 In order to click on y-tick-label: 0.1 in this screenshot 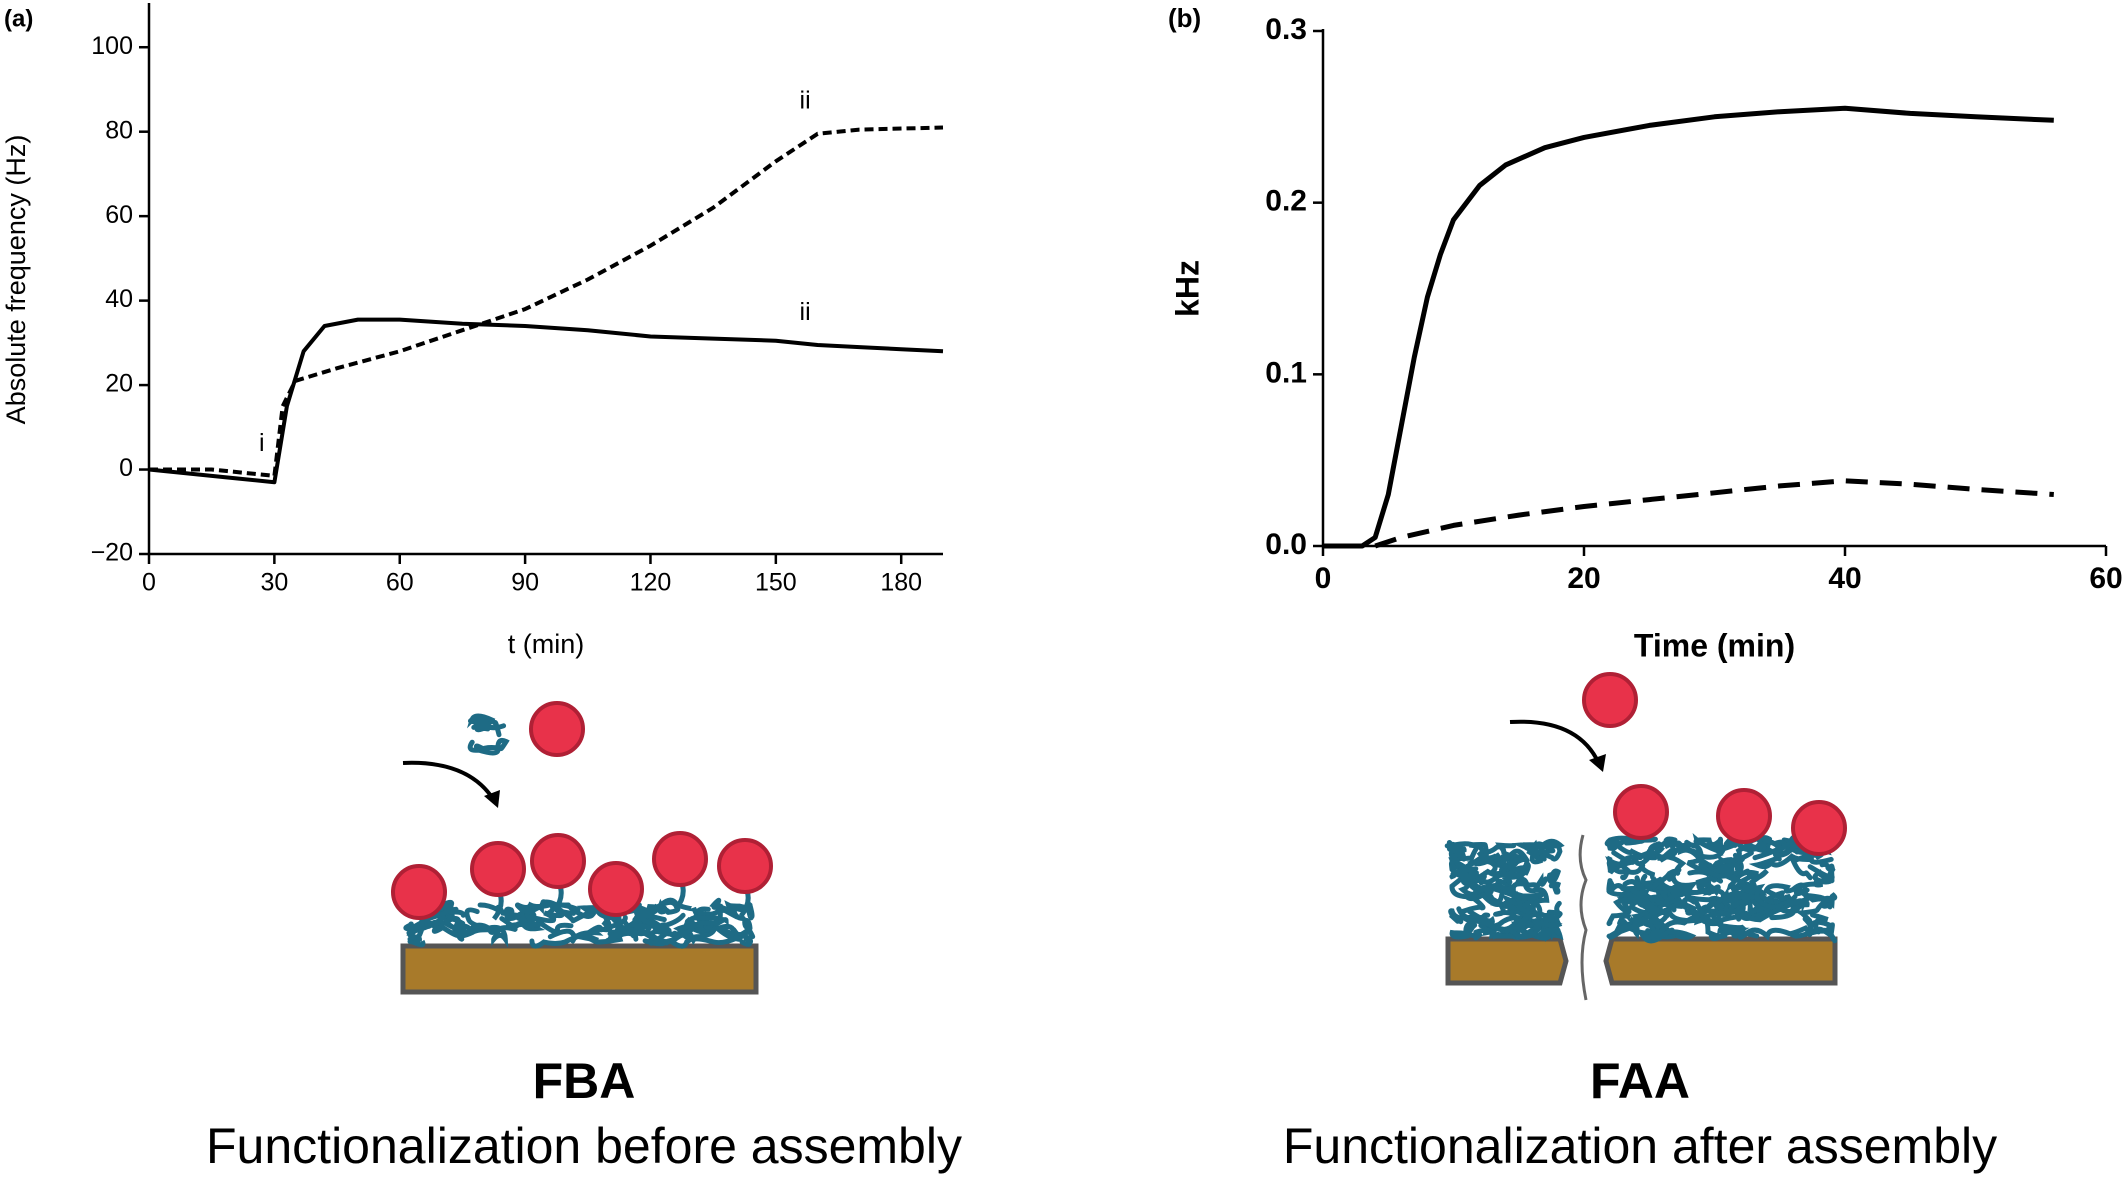, I will do `click(1286, 372)`.